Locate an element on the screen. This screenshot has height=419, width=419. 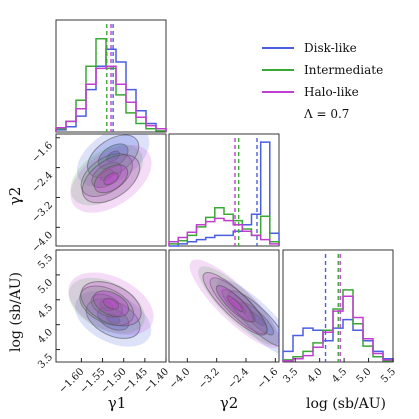
density-gamma1-log_sb-halo-like-level3 is located at coordinates (111, 303).